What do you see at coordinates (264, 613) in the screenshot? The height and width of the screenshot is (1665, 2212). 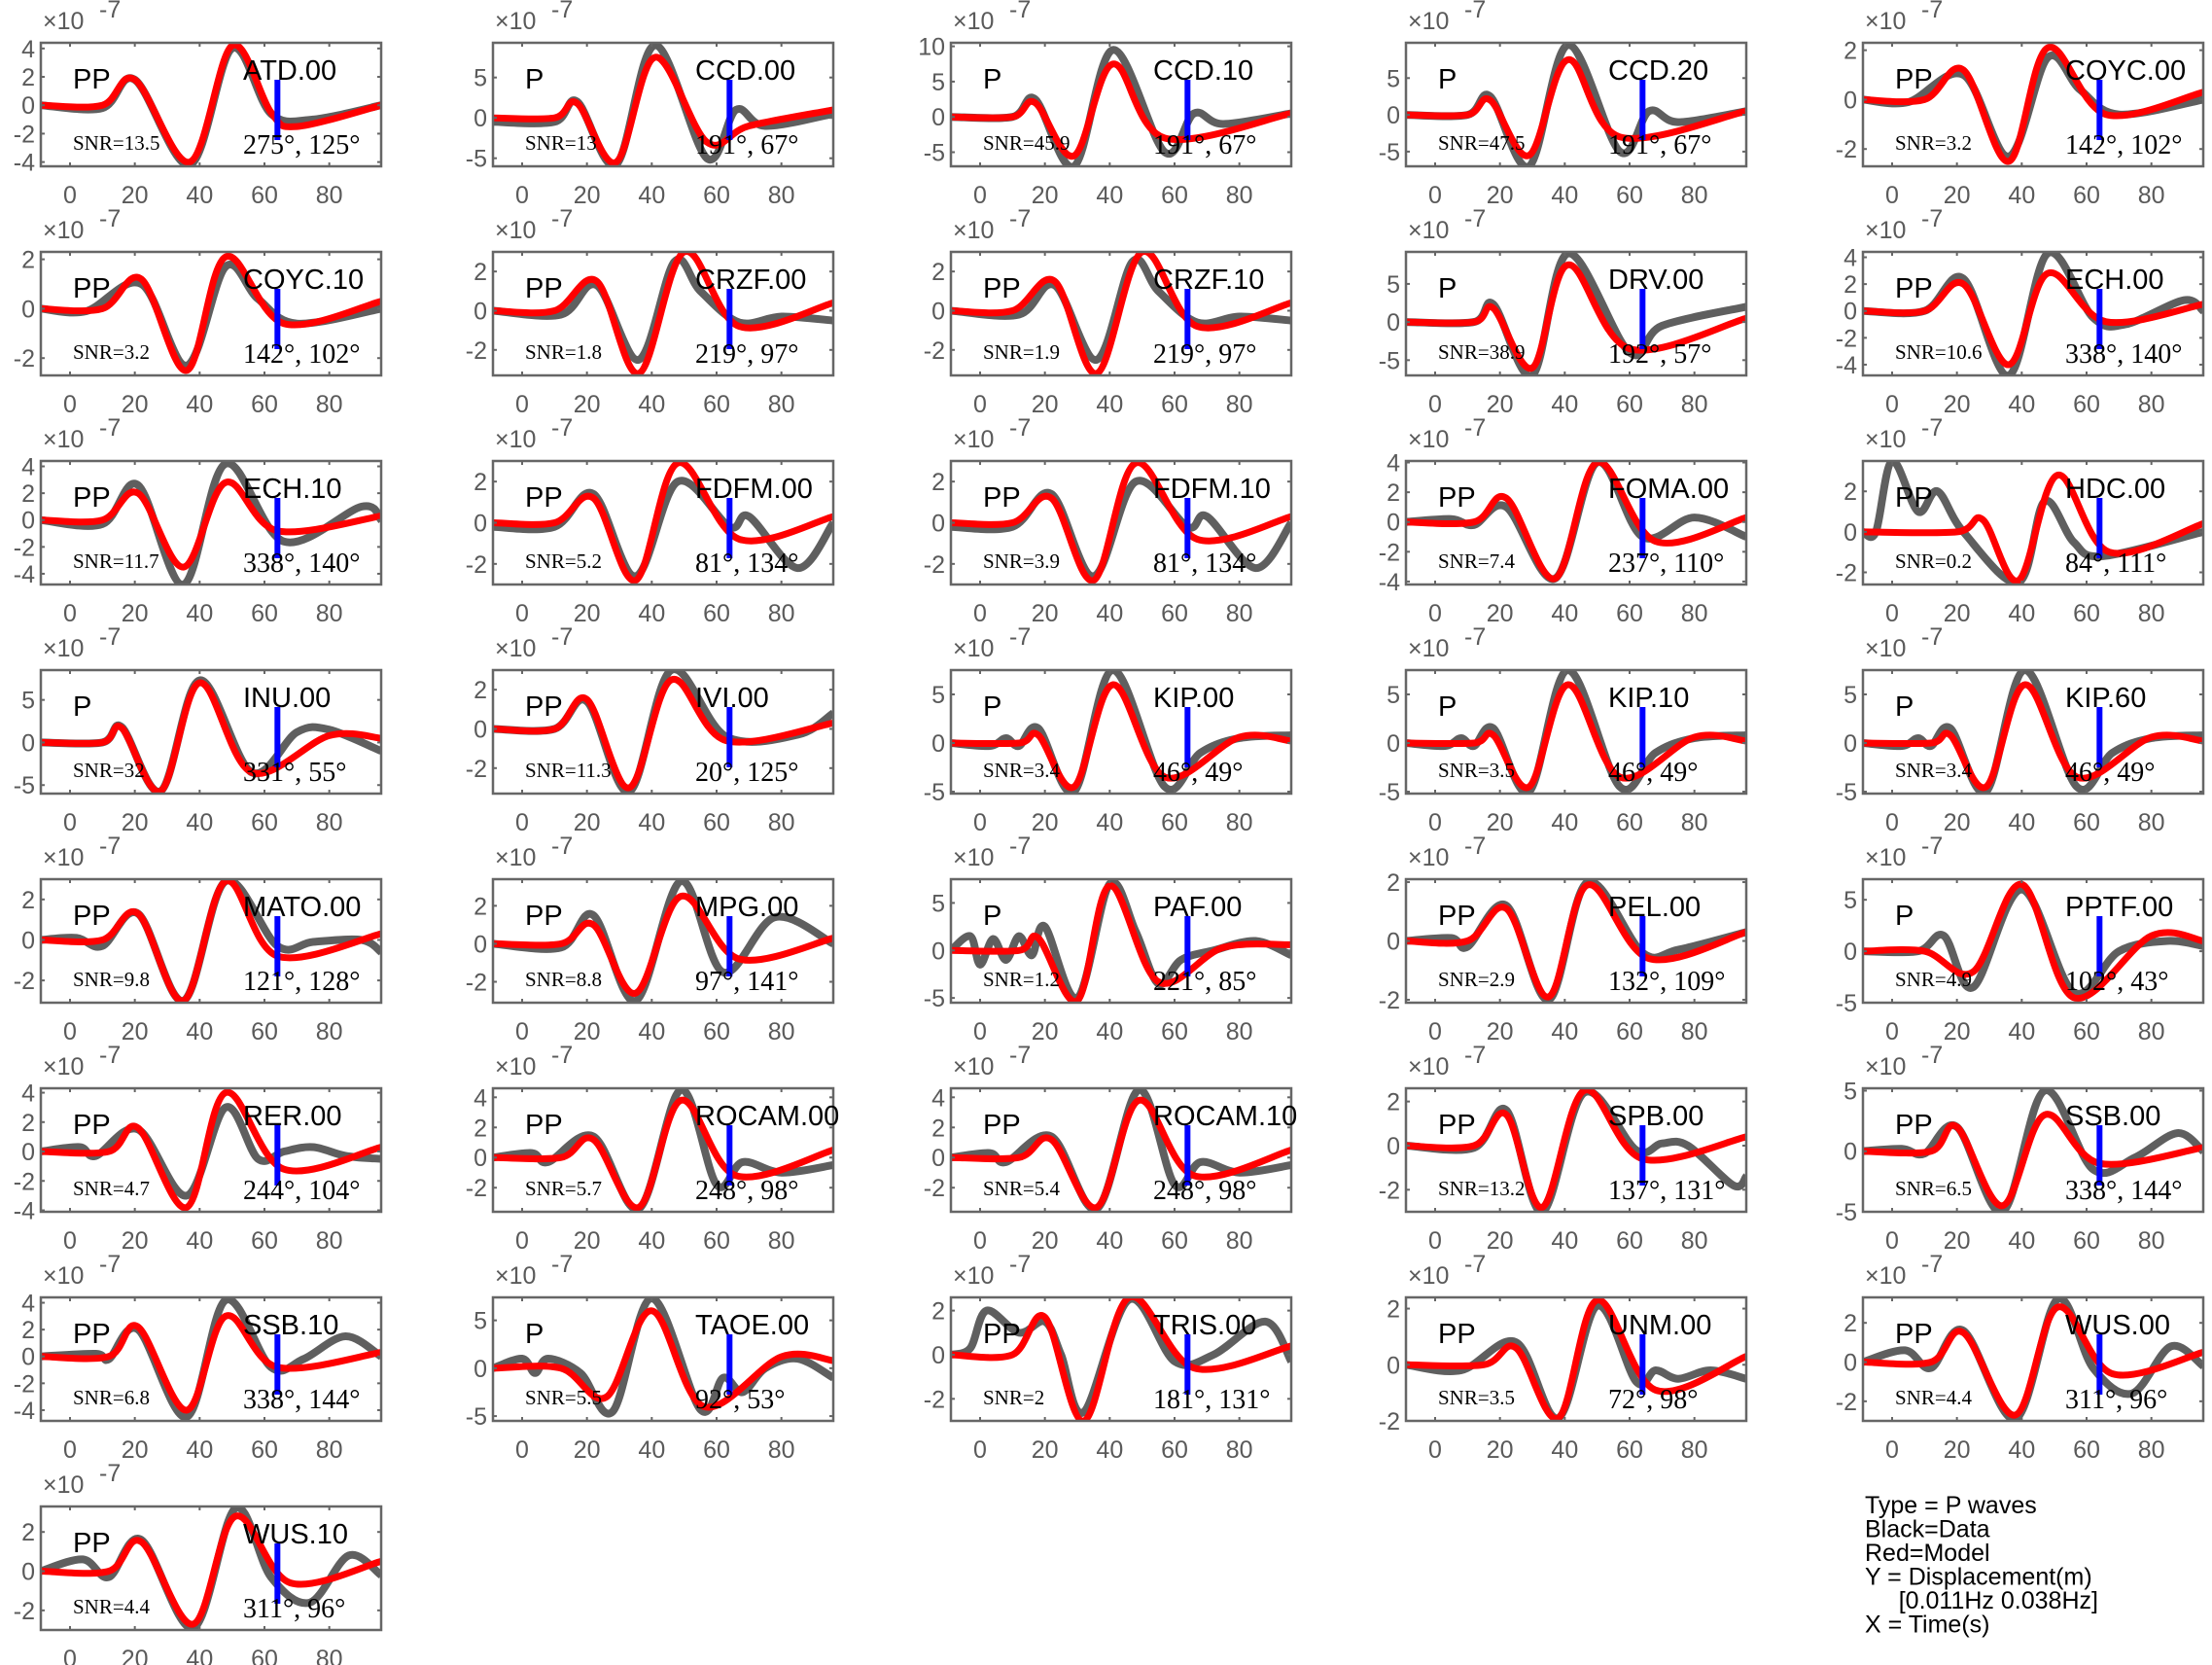 I see `x-tick-label: 60` at bounding box center [264, 613].